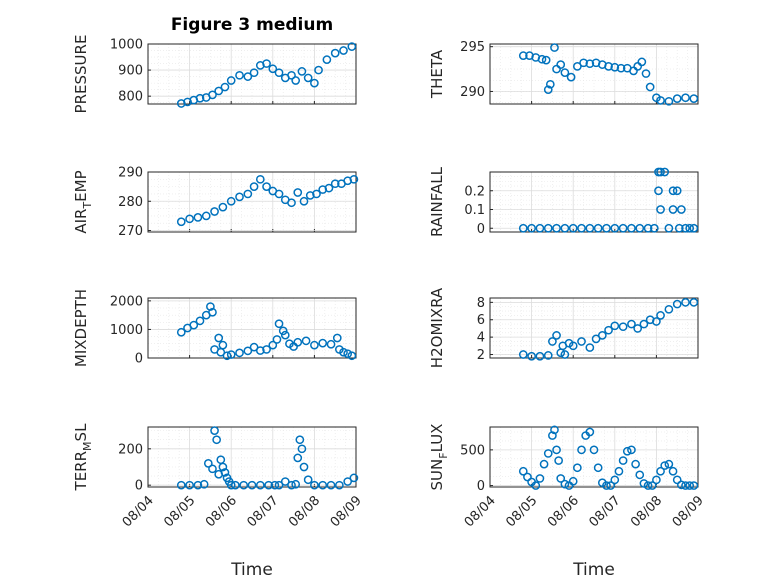 This screenshot has height=583, width=778. Describe the element at coordinates (437, 74) in the screenshot. I see `theta-ylabel: THETA` at that location.